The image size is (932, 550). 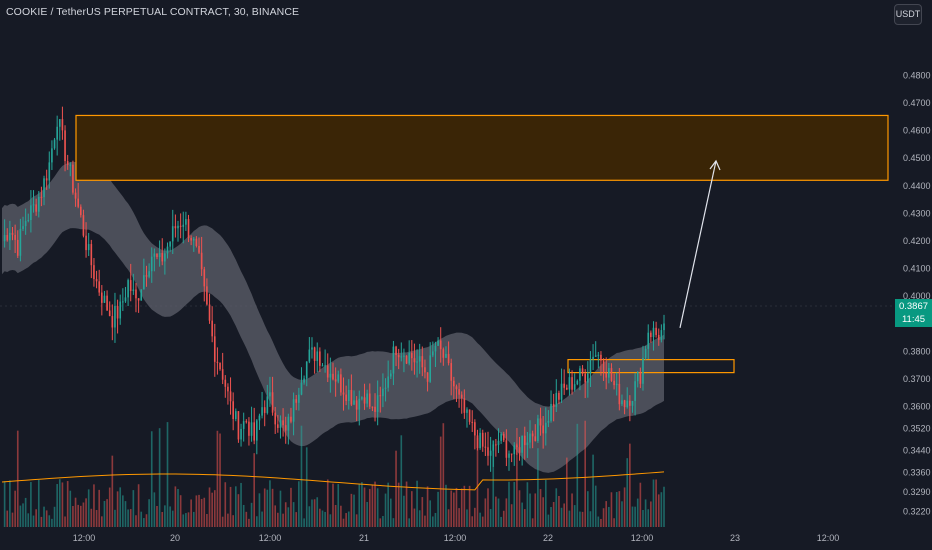 I want to click on time-axis: 12:00 20 12:00 21 12:00 22 12:00 23 12:00, so click(x=456, y=538).